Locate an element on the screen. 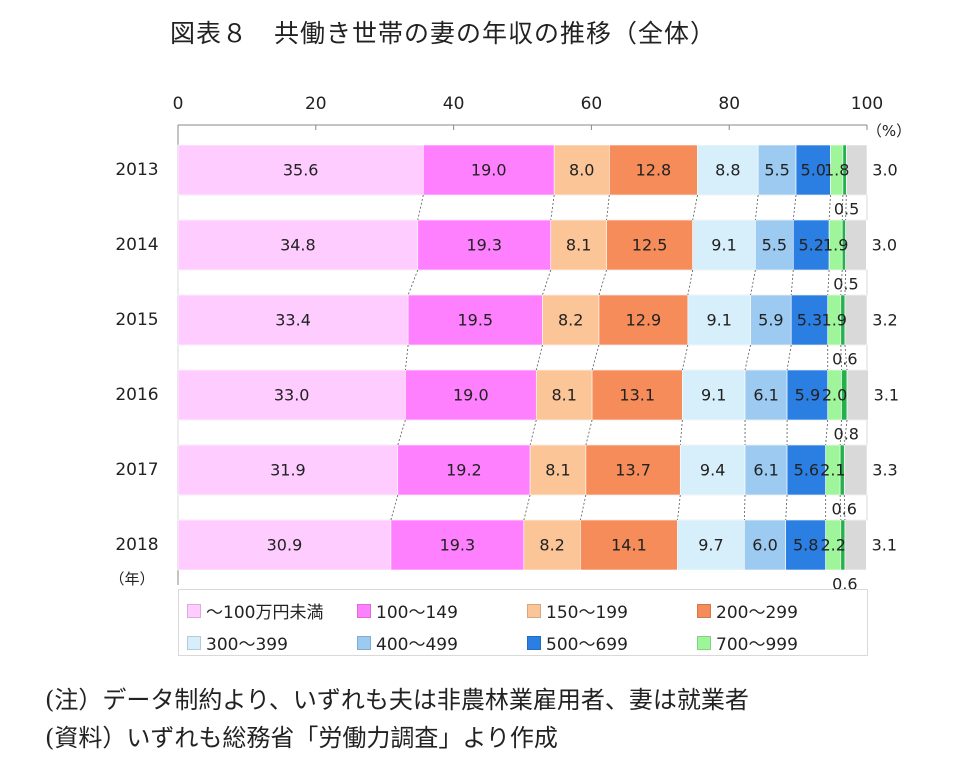 The height and width of the screenshot is (770, 973). data-label: 5.8 is located at coordinates (805, 545).